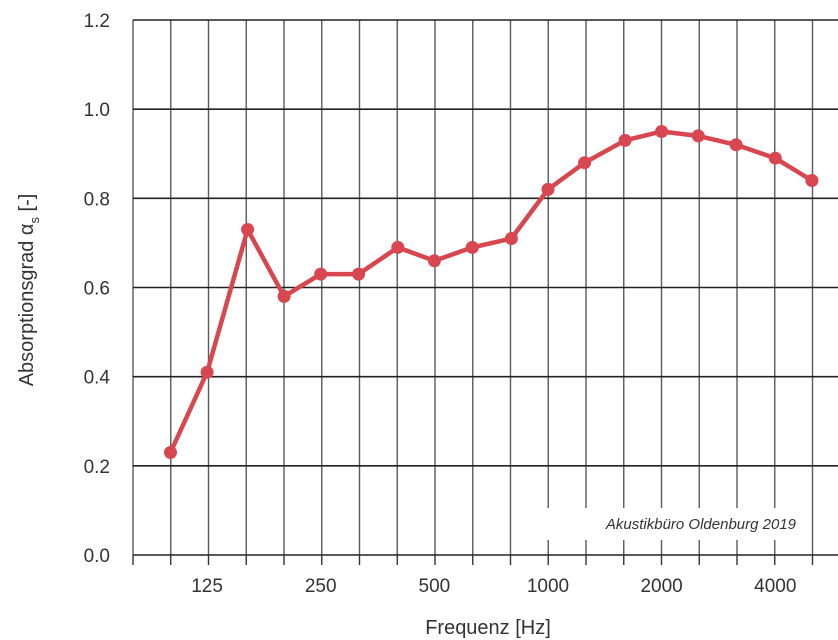 This screenshot has width=838, height=640. What do you see at coordinates (488, 628) in the screenshot?
I see `x-axis-title: Frequenz [Hz]` at bounding box center [488, 628].